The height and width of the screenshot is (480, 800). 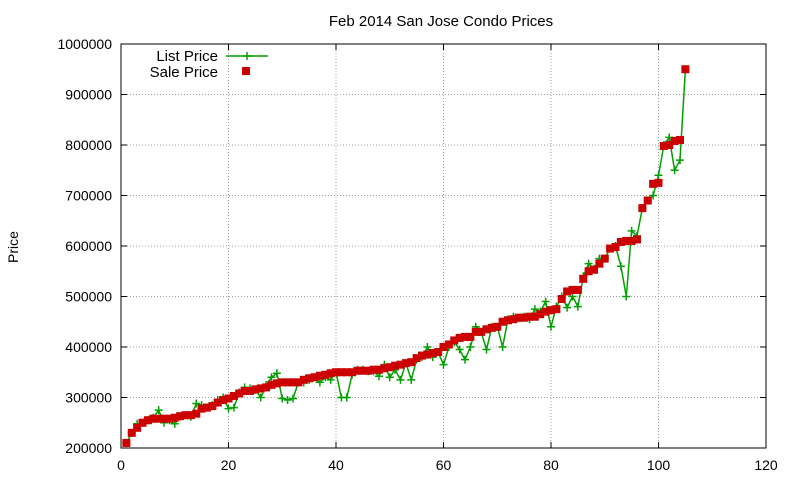 I want to click on y-tick-label: 200000, so click(x=88, y=448).